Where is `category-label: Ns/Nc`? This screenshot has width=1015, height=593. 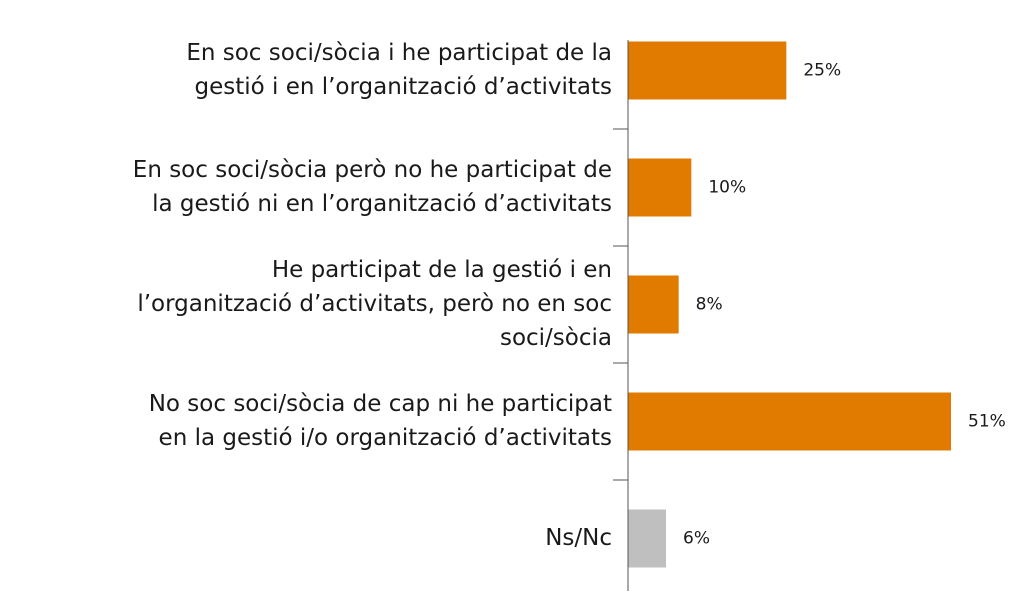
category-label: Ns/Nc is located at coordinates (578, 538).